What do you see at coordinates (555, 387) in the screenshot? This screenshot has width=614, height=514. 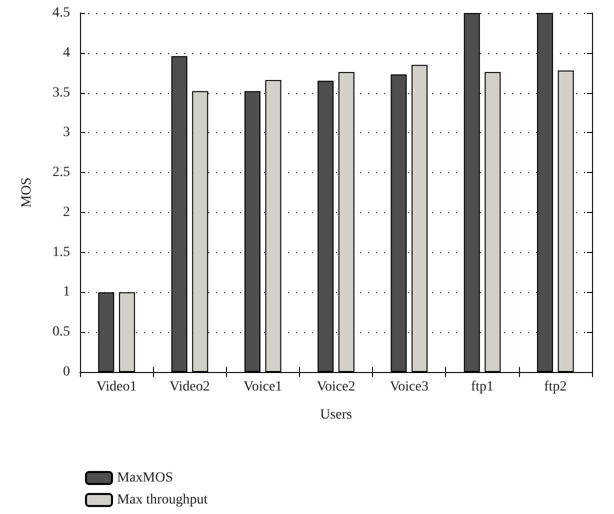 I see `x-tick-label: ftp2` at bounding box center [555, 387].